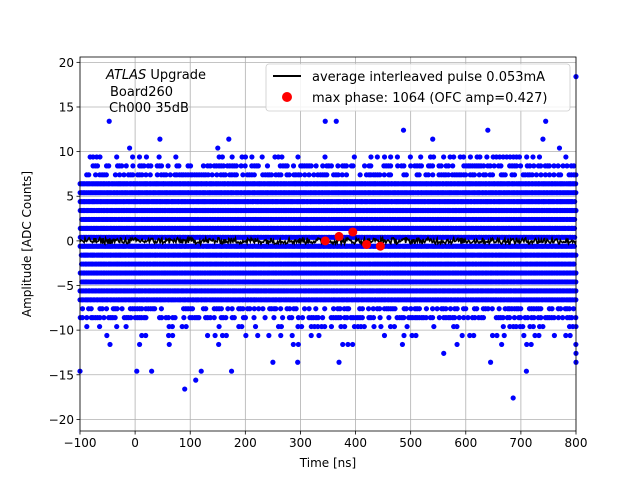  I want to click on max-phase-point, so click(367, 244).